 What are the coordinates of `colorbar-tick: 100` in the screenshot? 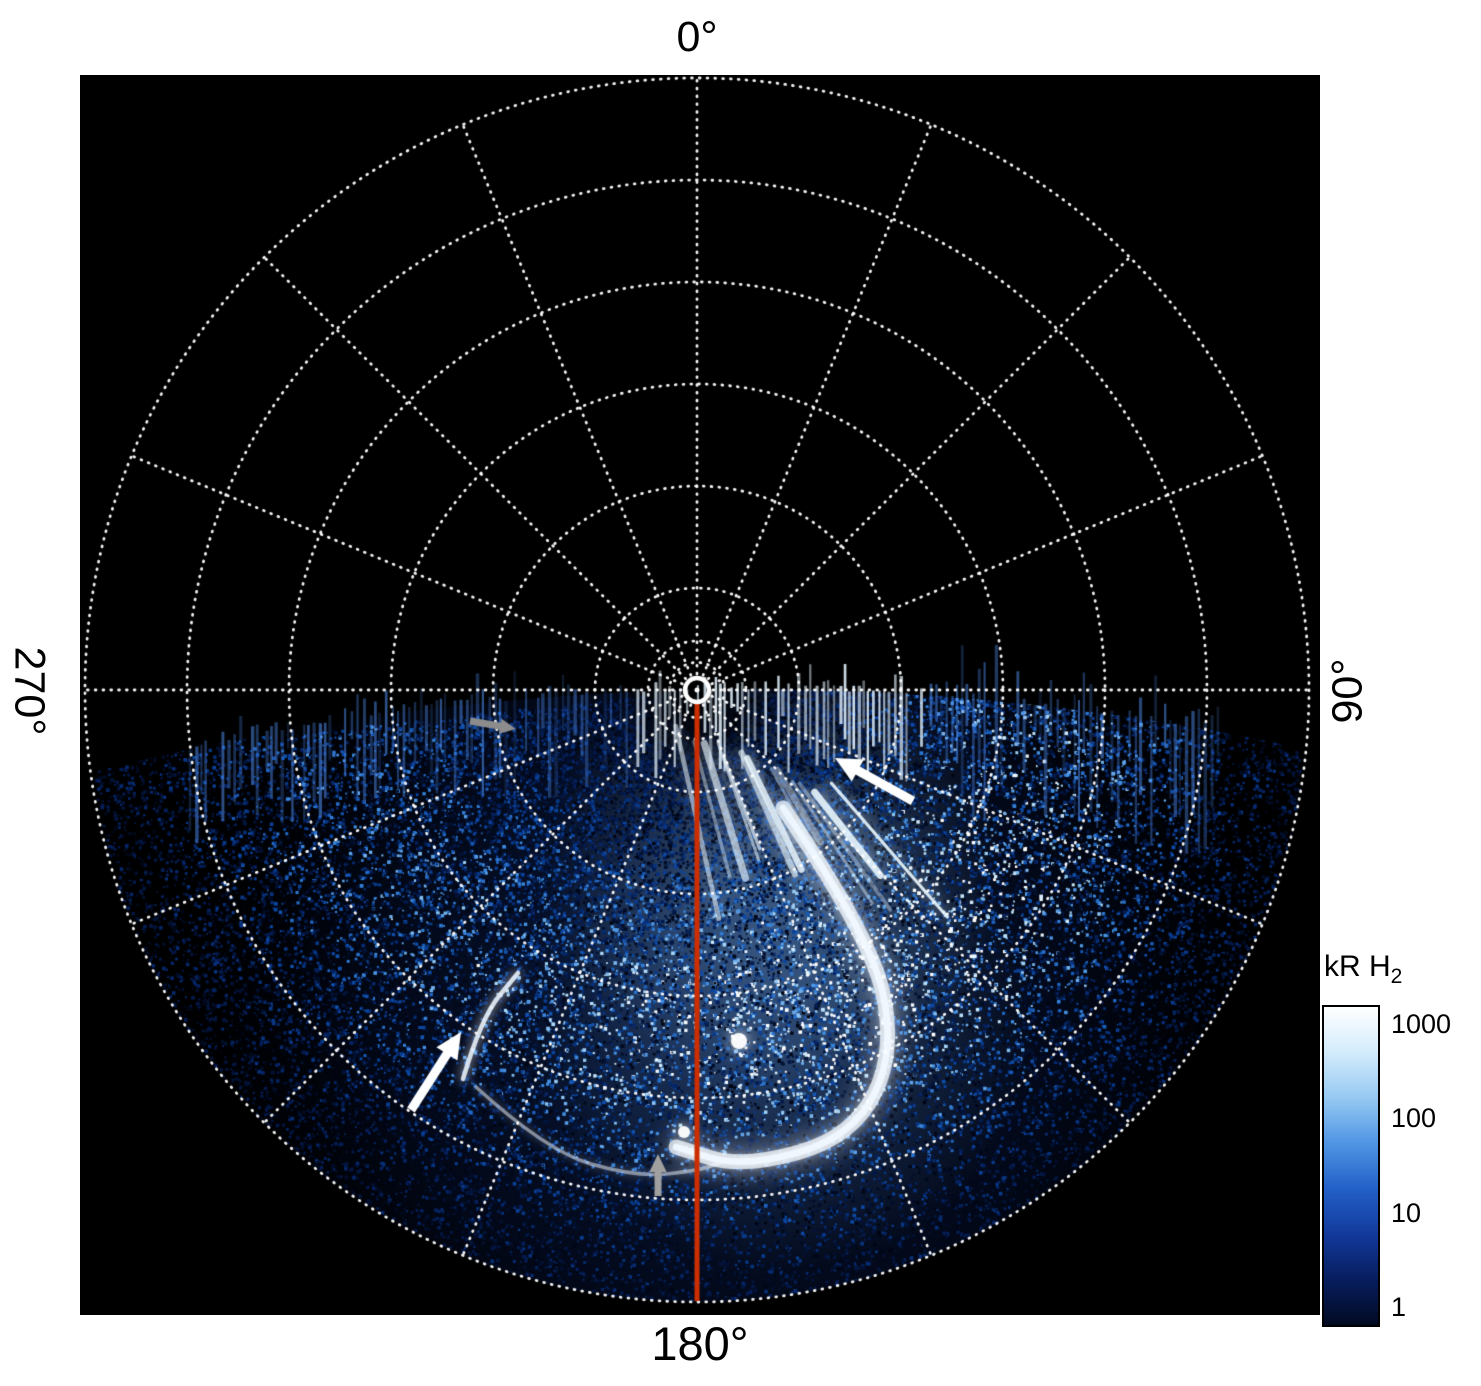 It's located at (1414, 1118).